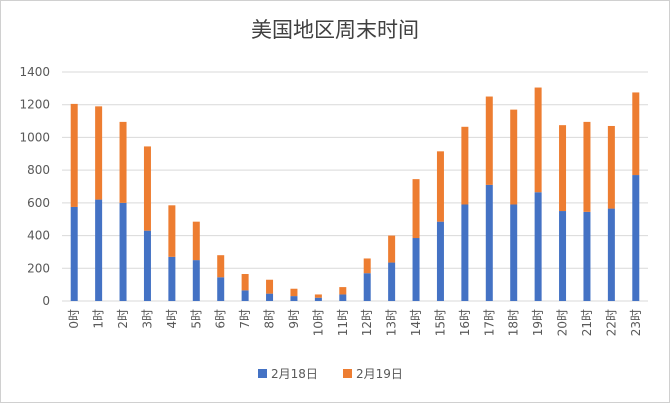 This screenshot has height=403, width=670. I want to click on x-tick-label: 14时, so click(416, 322).